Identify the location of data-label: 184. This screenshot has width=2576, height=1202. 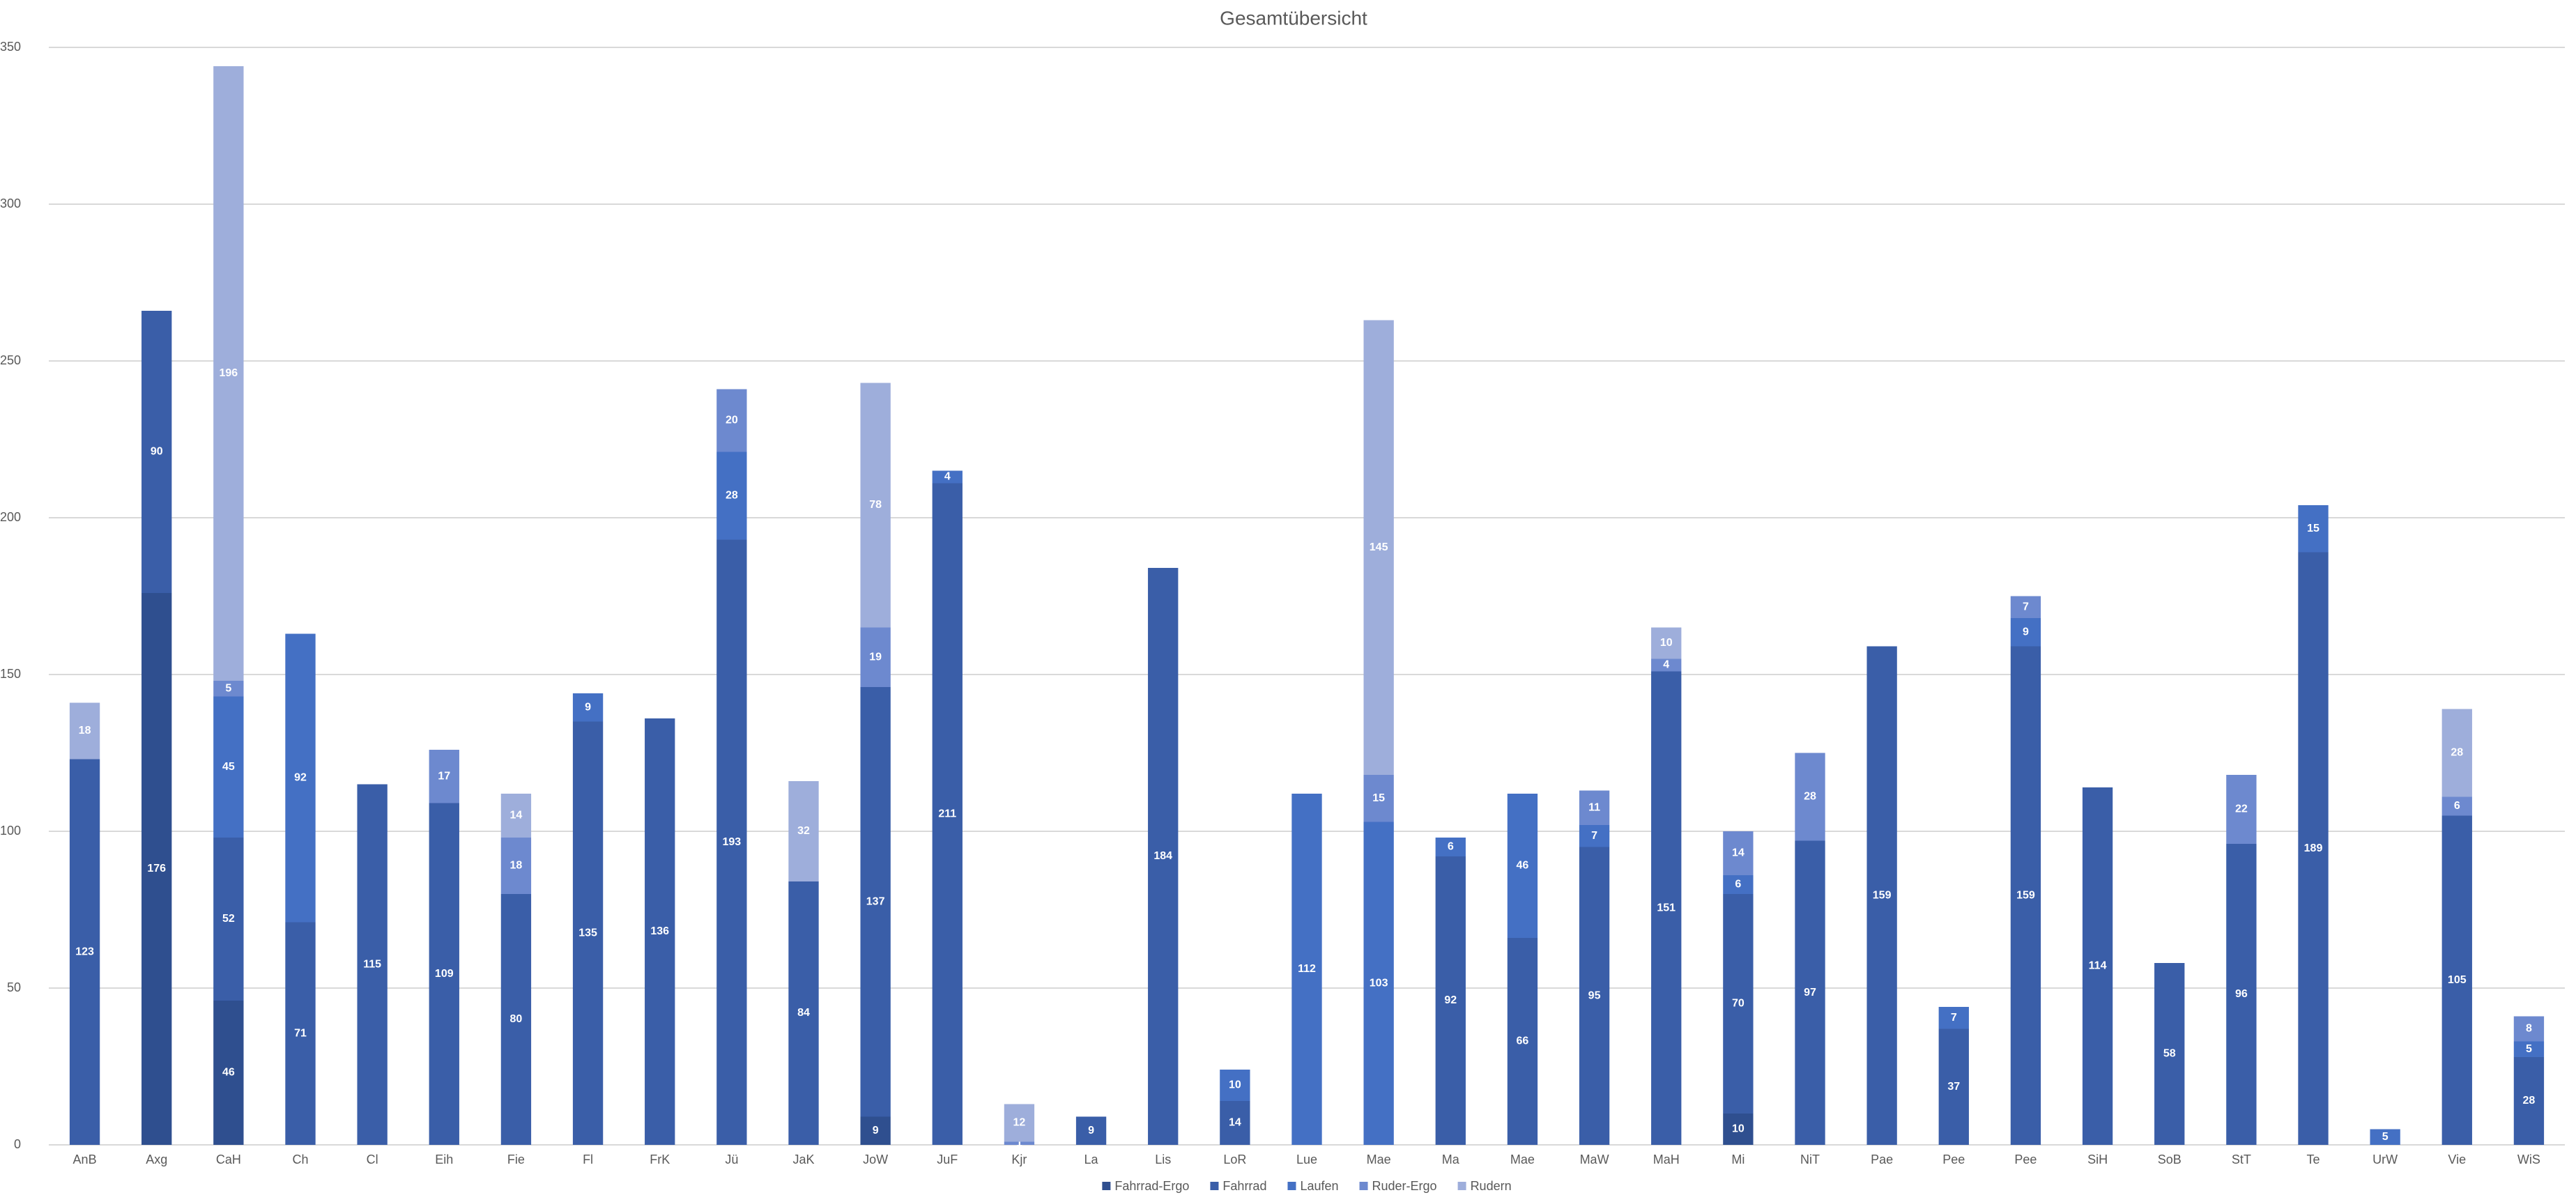
(1162, 856).